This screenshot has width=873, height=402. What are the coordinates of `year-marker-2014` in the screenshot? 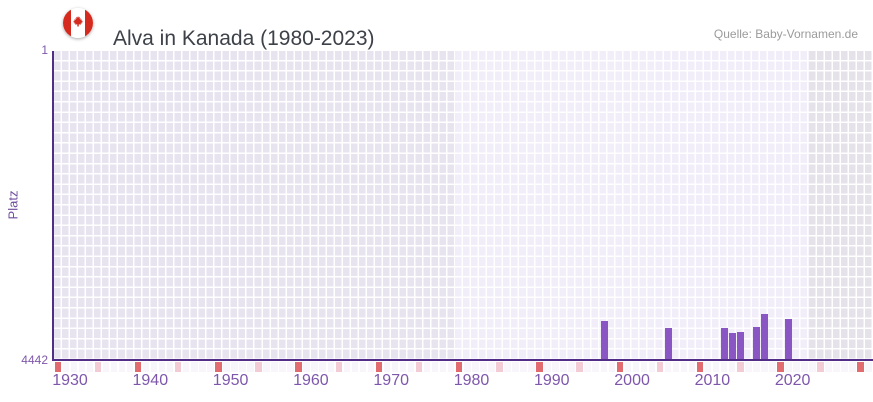 It's located at (732, 367).